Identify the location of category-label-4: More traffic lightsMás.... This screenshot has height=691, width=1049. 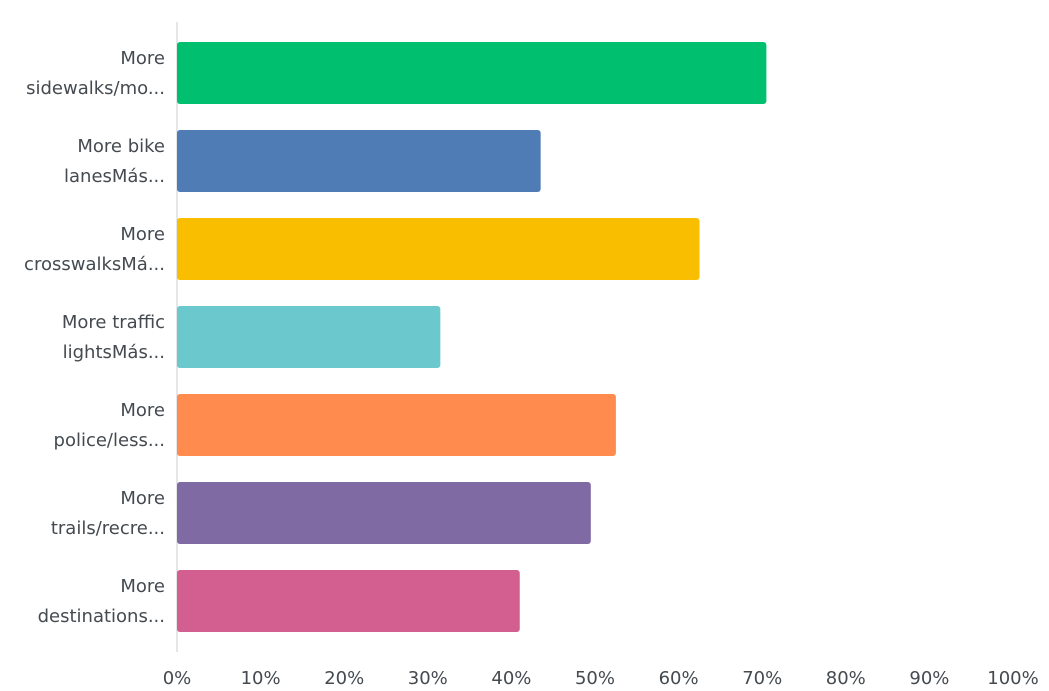
(113, 337).